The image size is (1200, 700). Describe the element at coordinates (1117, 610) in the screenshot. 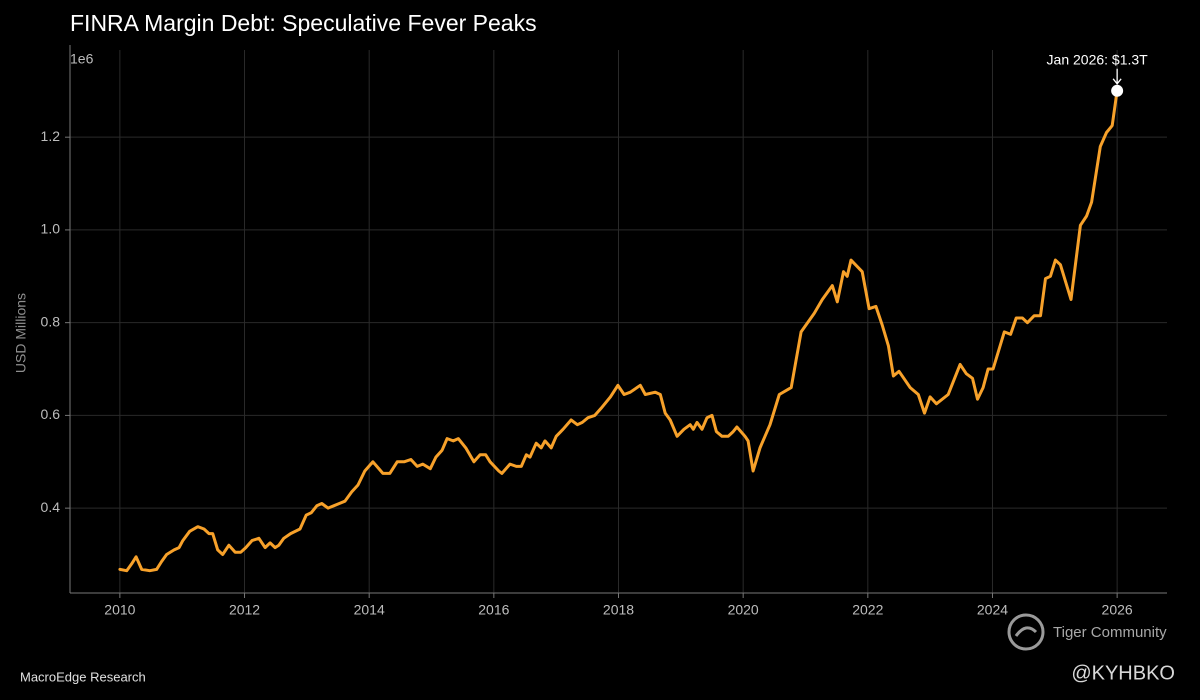

I see `x-tick-label: 2026` at that location.